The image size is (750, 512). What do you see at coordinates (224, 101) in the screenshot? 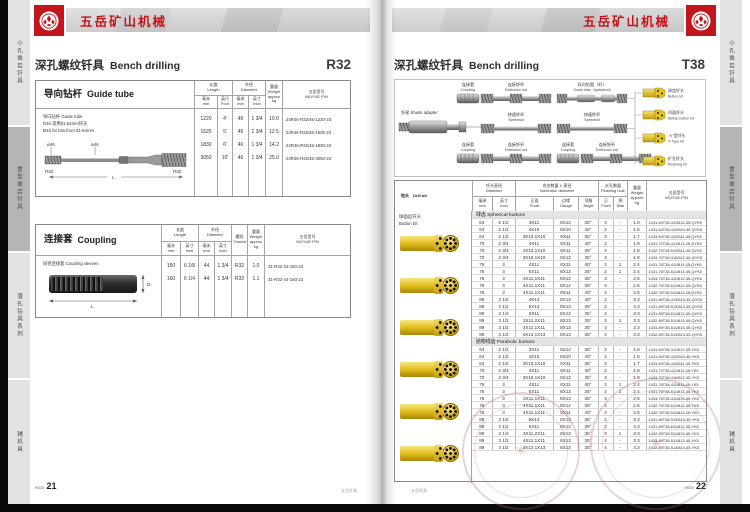
I see `col-length-foot: 英尺 Foot` at bounding box center [224, 101].